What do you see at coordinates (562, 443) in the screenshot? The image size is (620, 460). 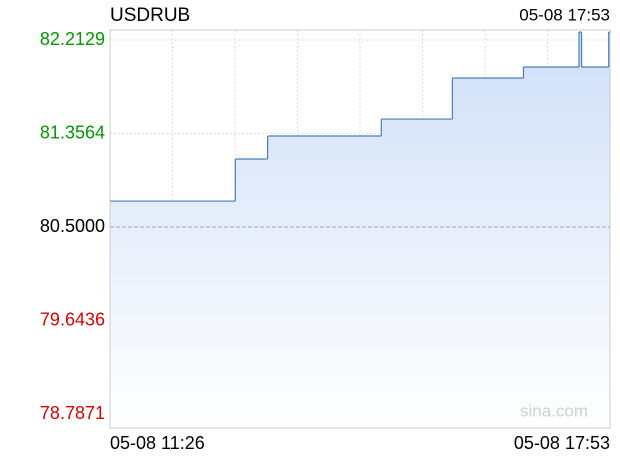 I see `x-tick-label: 05-08 17:53` at bounding box center [562, 443].